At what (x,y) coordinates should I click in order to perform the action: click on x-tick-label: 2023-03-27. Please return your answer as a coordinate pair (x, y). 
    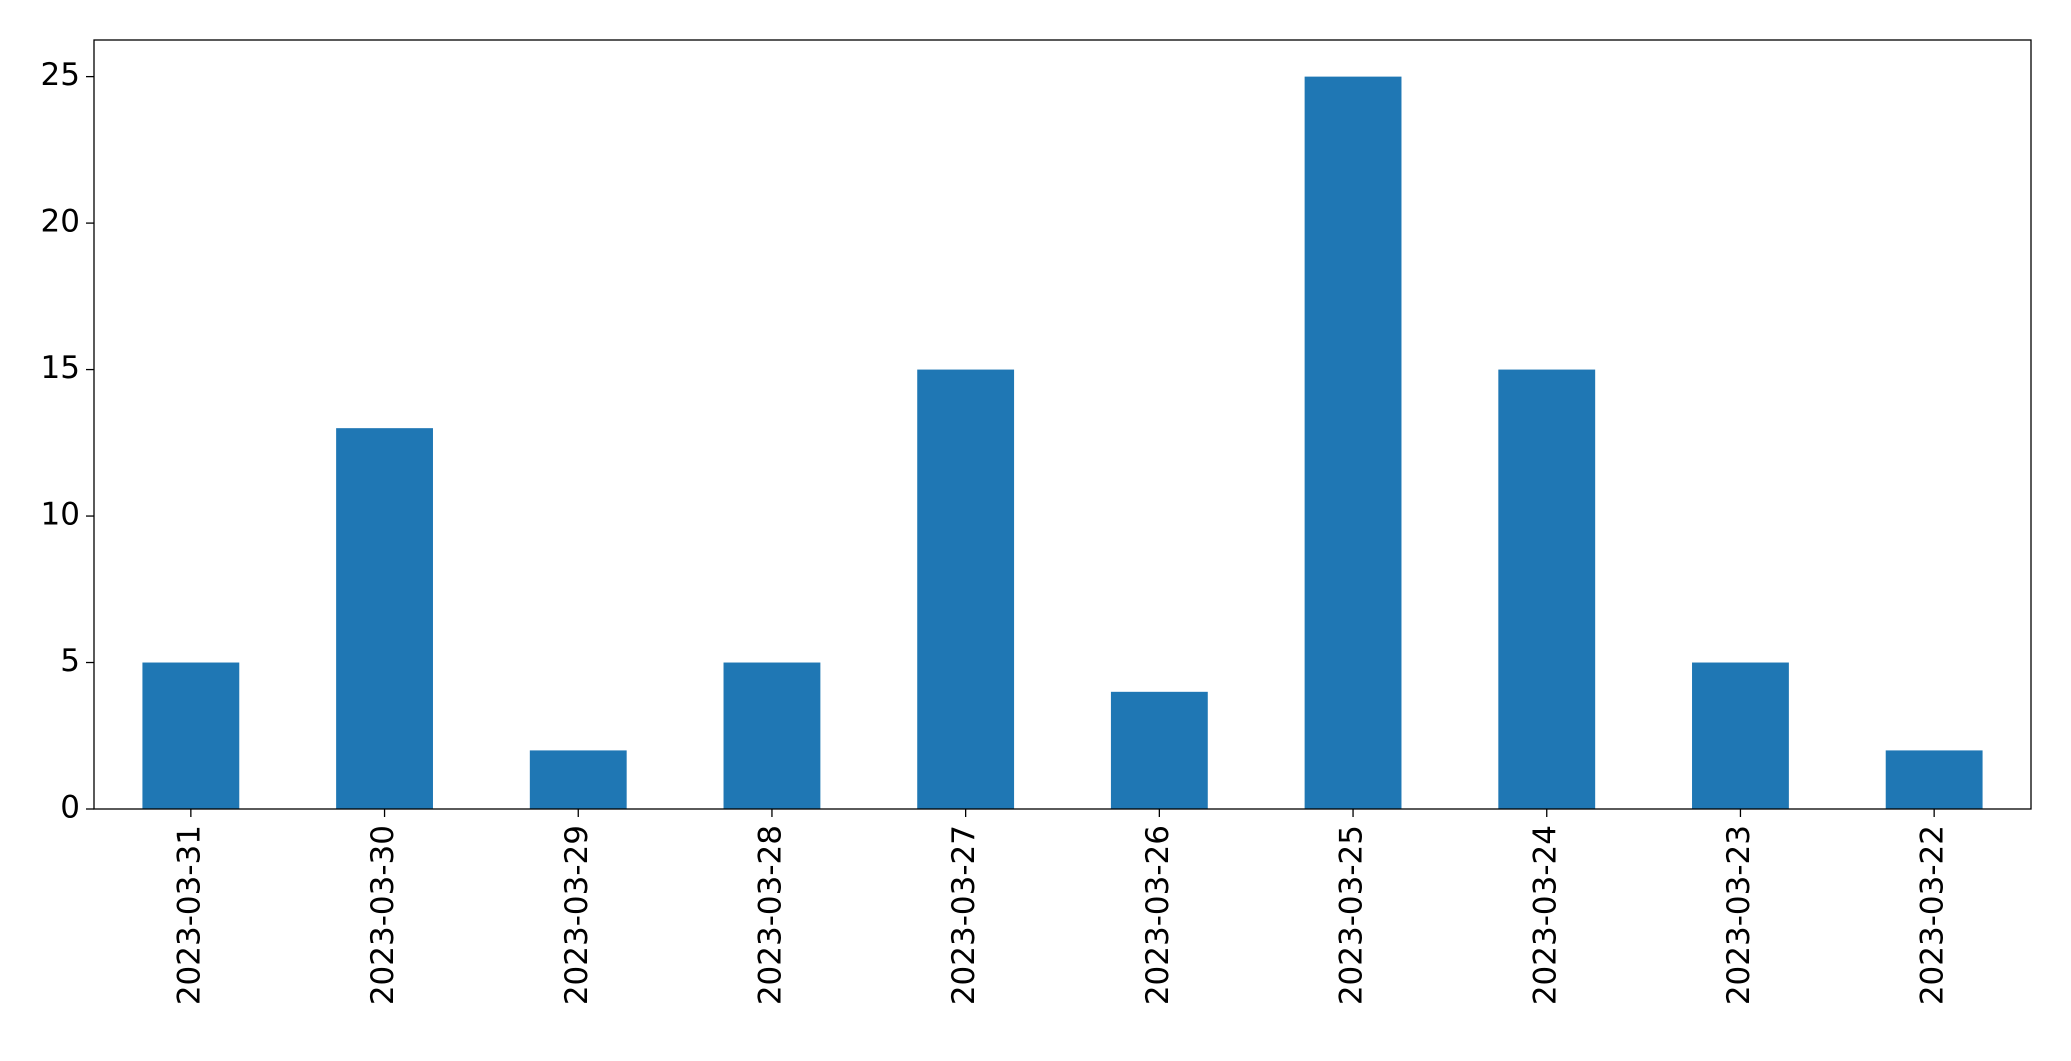
    Looking at the image, I should click on (964, 915).